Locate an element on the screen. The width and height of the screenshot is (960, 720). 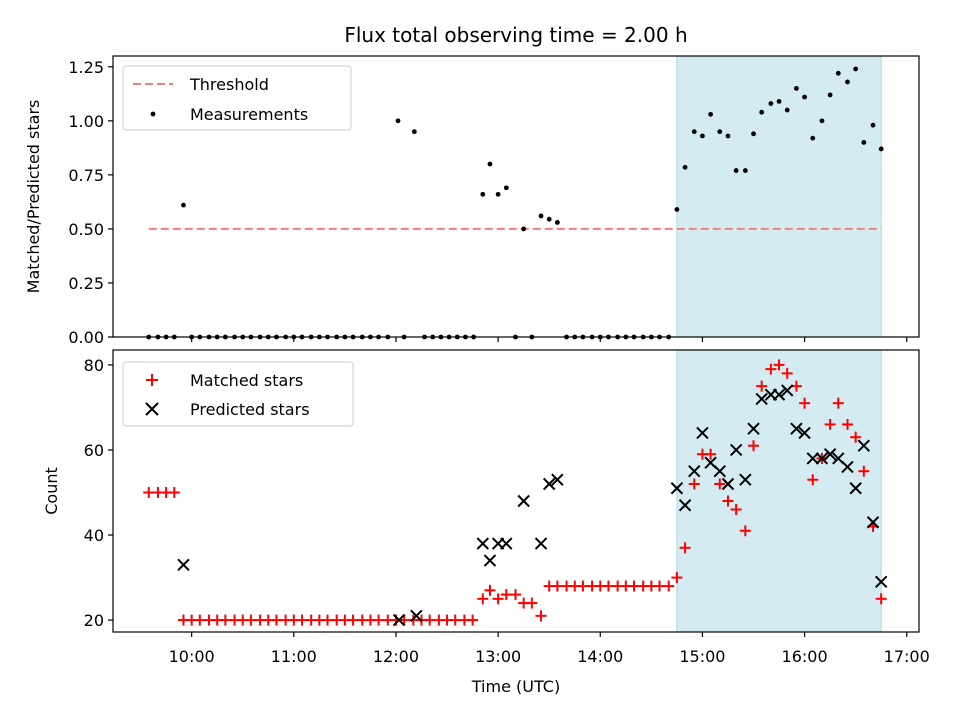
predicted-legend-label: Predicted stars is located at coordinates (250, 409).